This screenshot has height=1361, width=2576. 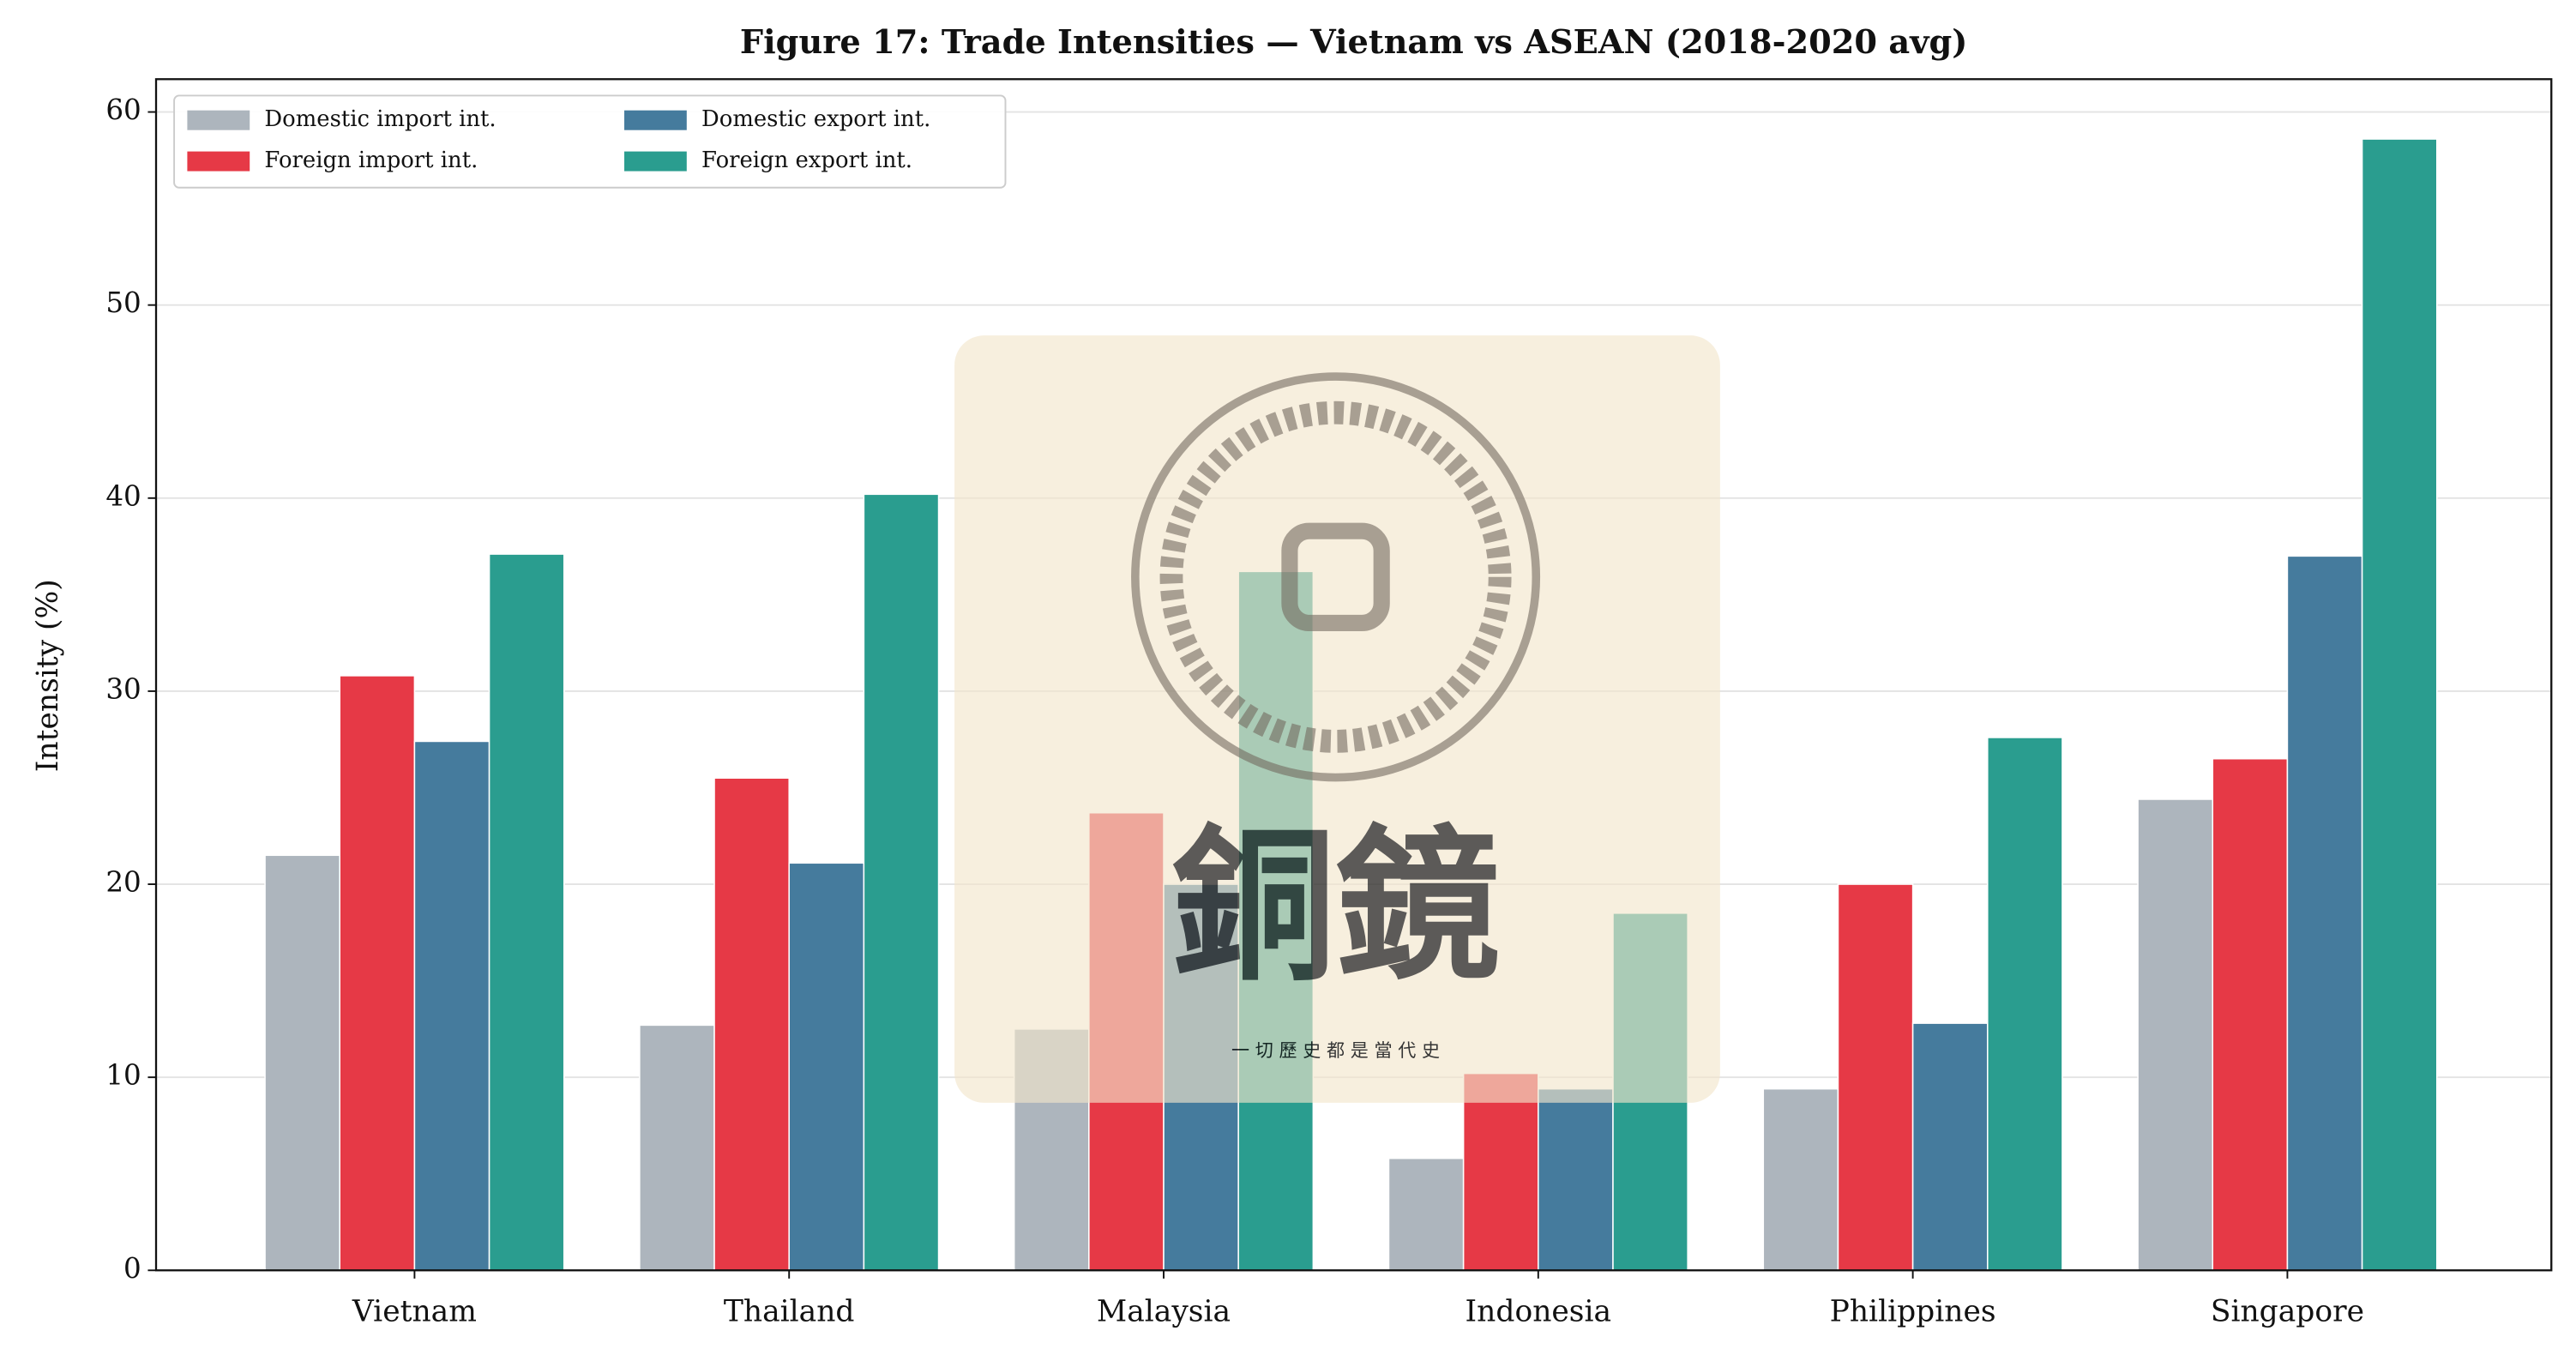 What do you see at coordinates (414, 1312) in the screenshot?
I see `x-tick-label: Vietnam` at bounding box center [414, 1312].